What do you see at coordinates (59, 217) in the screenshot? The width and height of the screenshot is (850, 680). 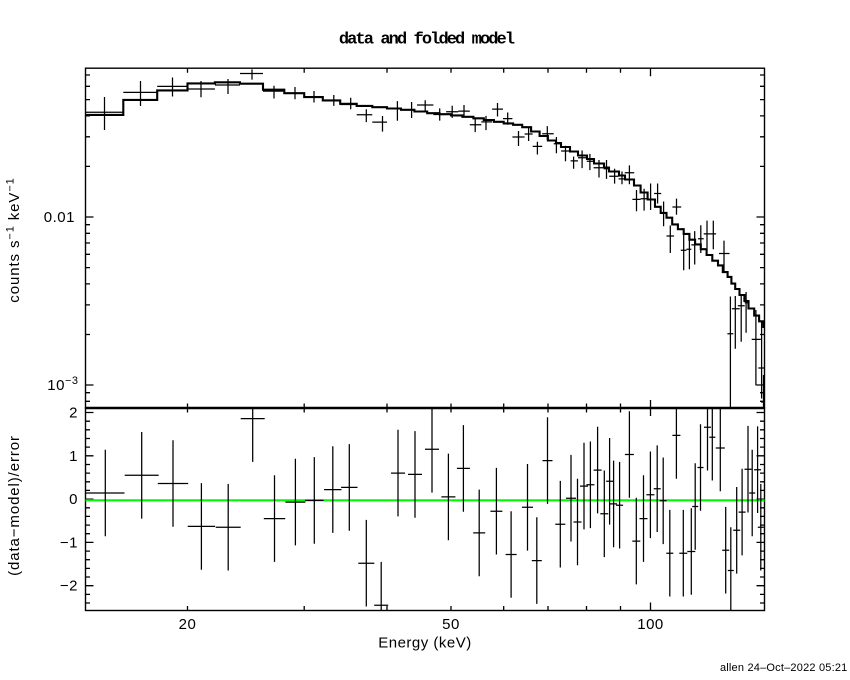 I see `svg-text: 0.01` at bounding box center [59, 217].